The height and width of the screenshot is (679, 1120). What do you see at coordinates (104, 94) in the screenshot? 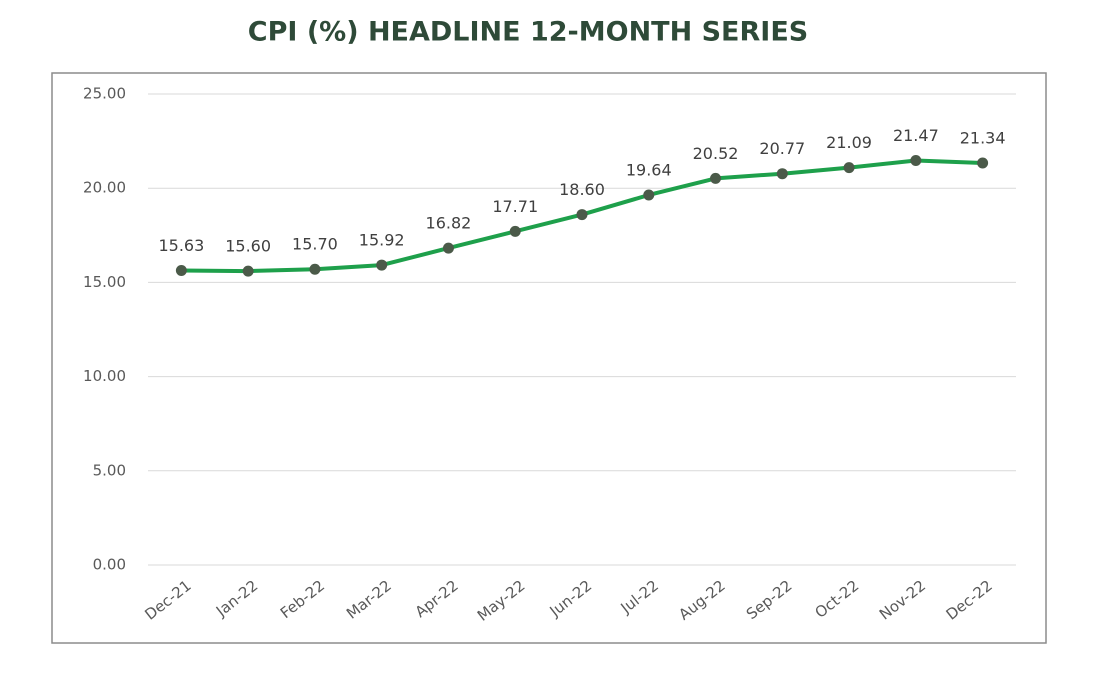
I see `y-tick-label: 25.00` at bounding box center [104, 94].